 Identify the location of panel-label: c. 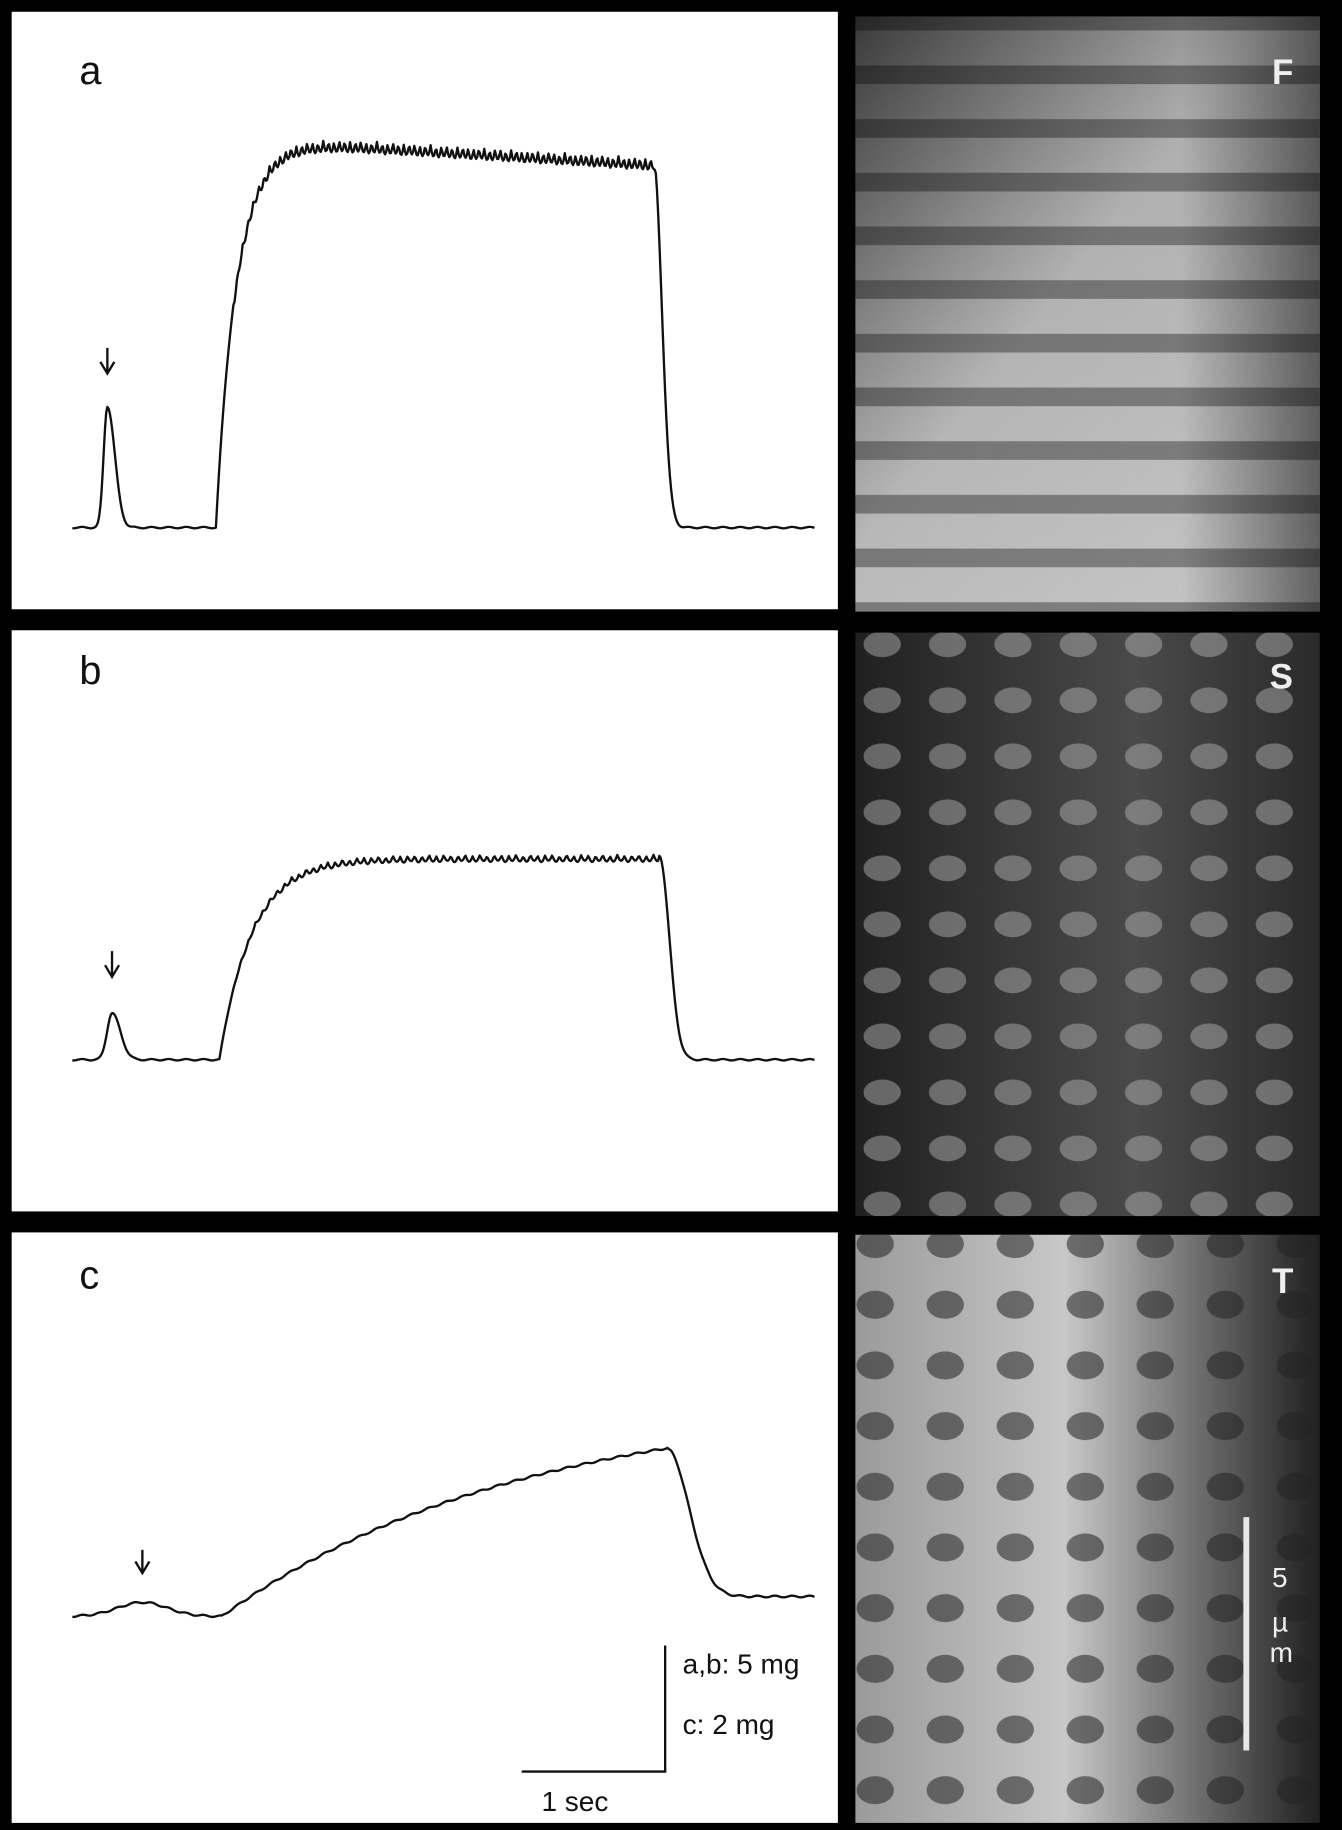
(89, 1275).